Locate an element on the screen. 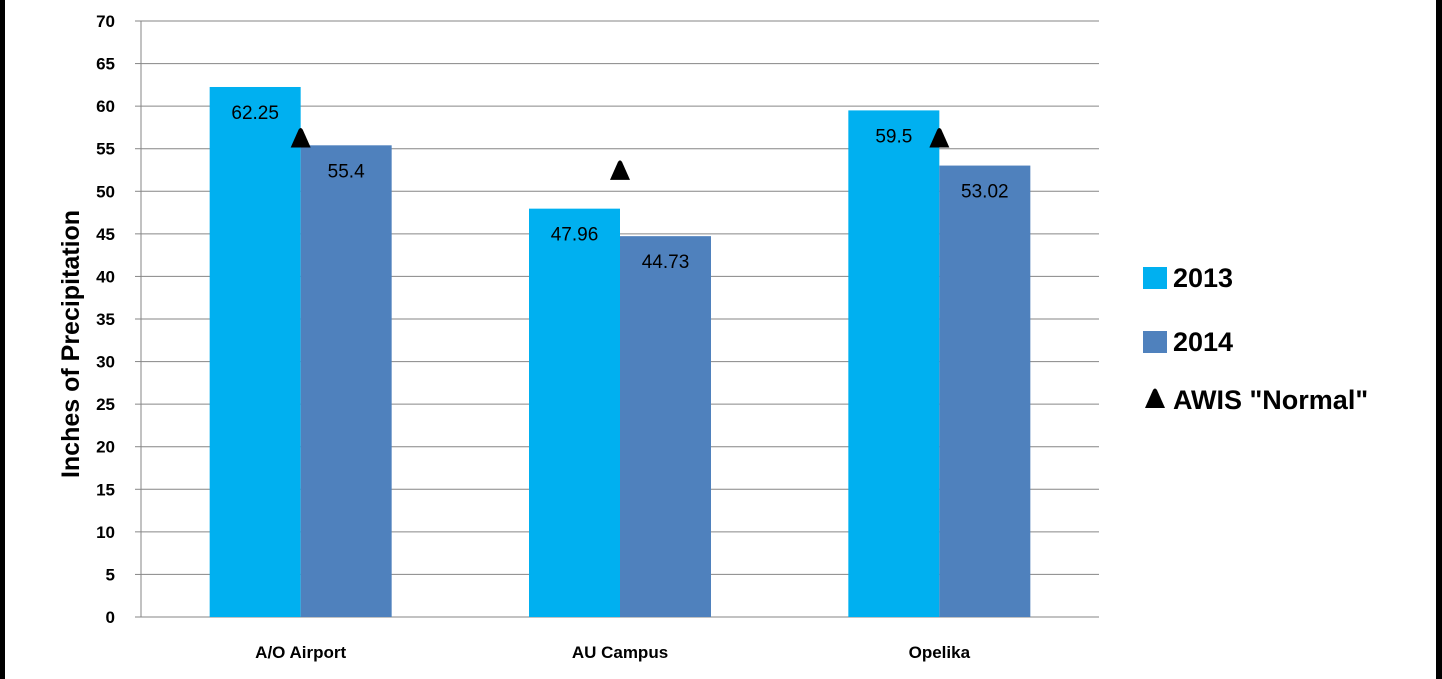  category-labels: A/O Airport AU Campus Opelika is located at coordinates (612, 652).